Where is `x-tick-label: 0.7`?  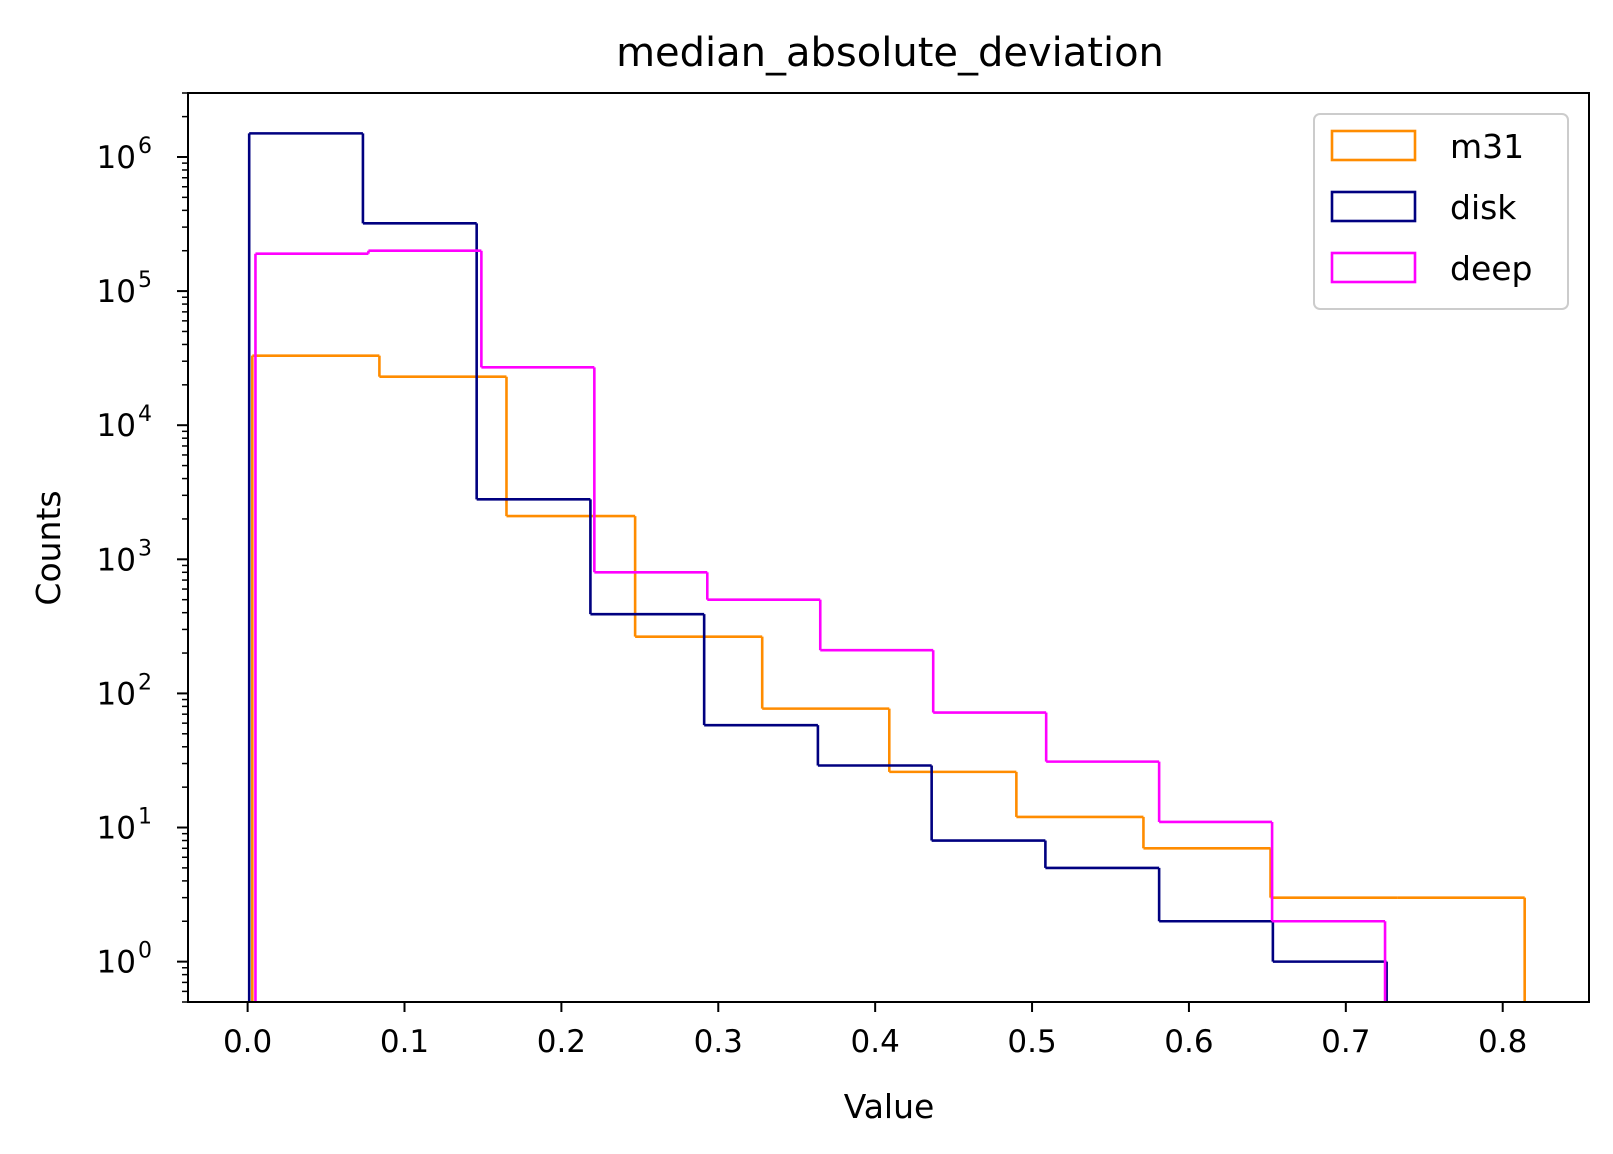 x-tick-label: 0.7 is located at coordinates (1345, 1042).